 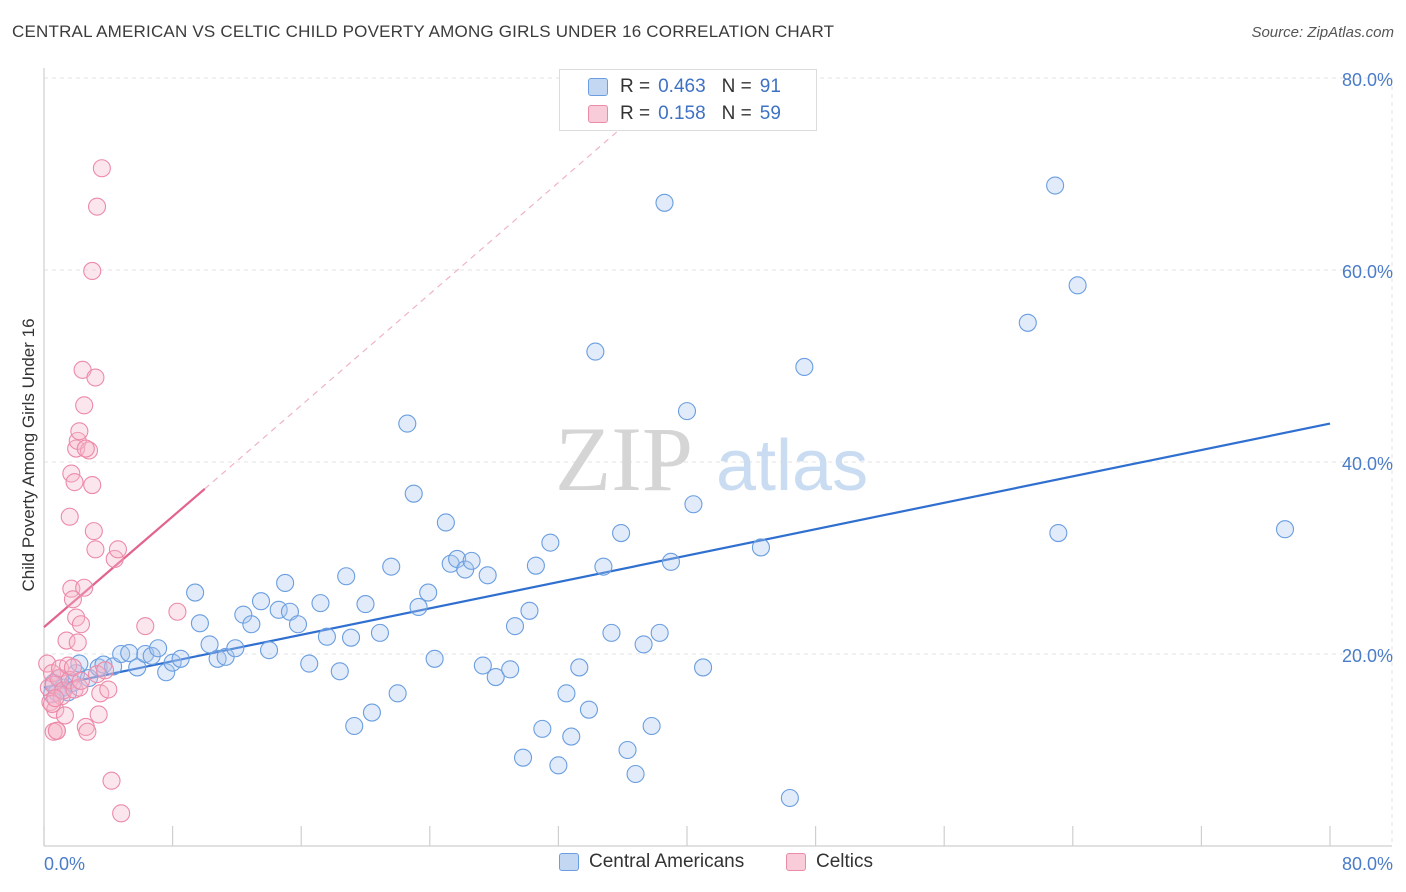 What do you see at coordinates (688, 100) in the screenshot?
I see `stats-legend: R = 0.463 N = 91 R = 0.158 N = 59` at bounding box center [688, 100].